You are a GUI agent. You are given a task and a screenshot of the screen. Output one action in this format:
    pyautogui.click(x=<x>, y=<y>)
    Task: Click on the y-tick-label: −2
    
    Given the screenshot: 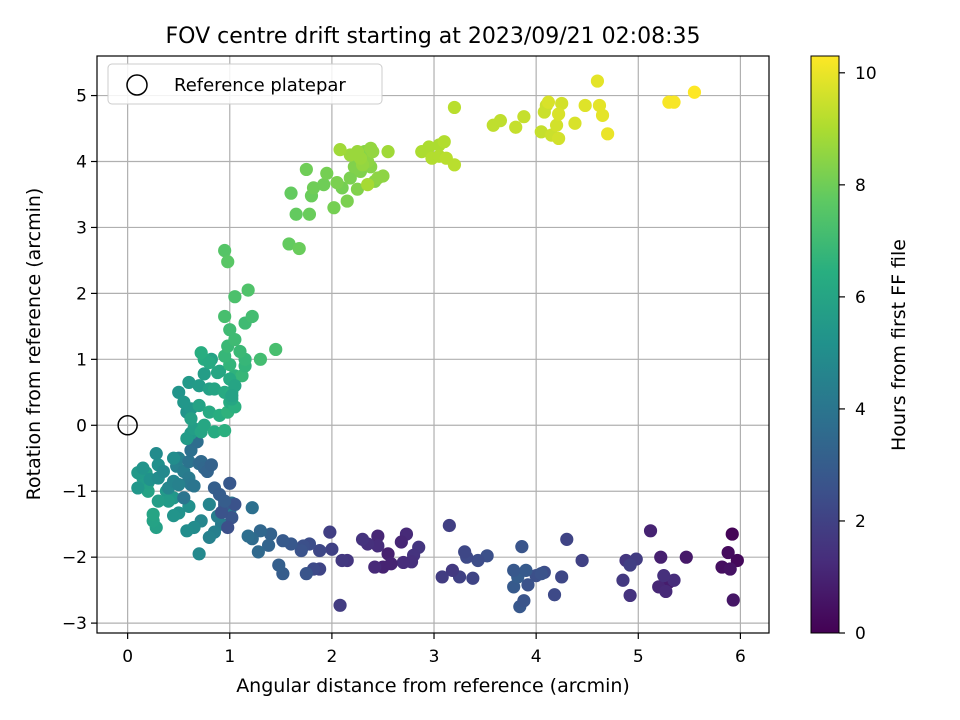 What is the action you would take?
    pyautogui.click(x=74, y=558)
    